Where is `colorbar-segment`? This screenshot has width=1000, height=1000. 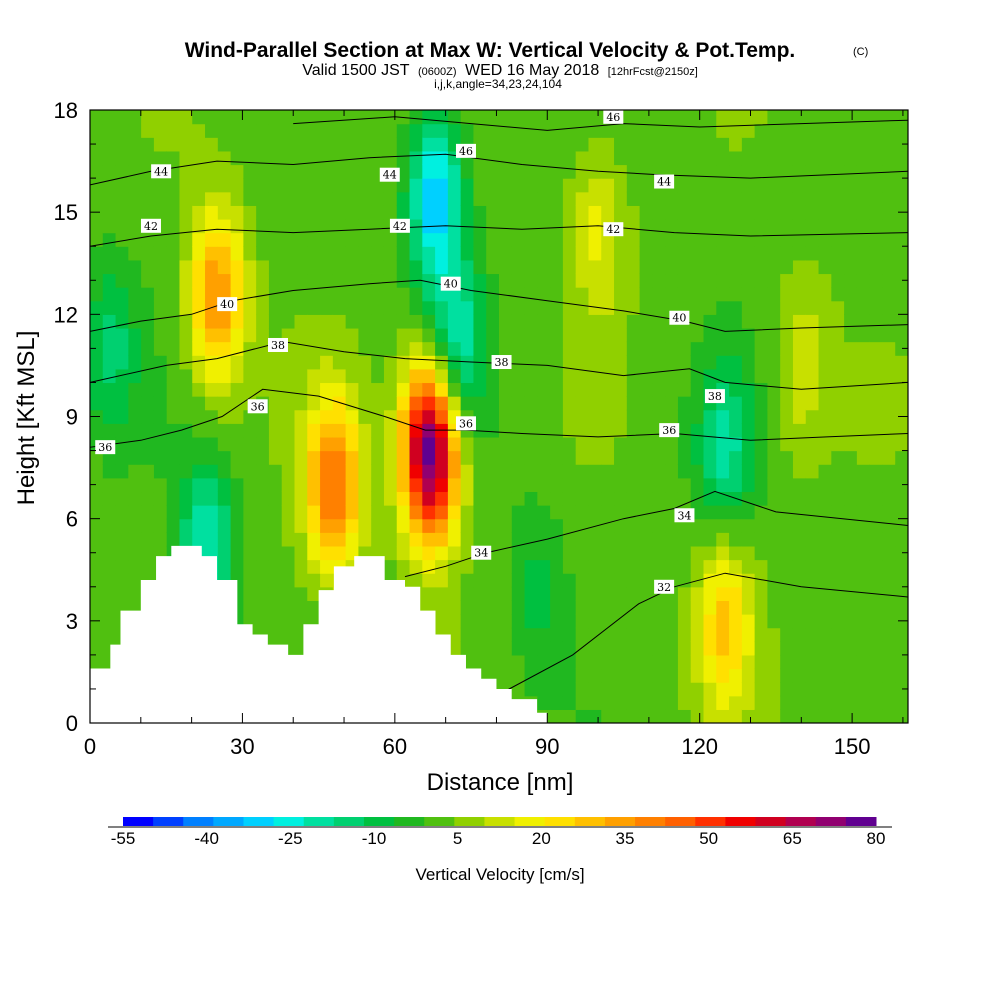 colorbar-segment is located at coordinates (801, 821).